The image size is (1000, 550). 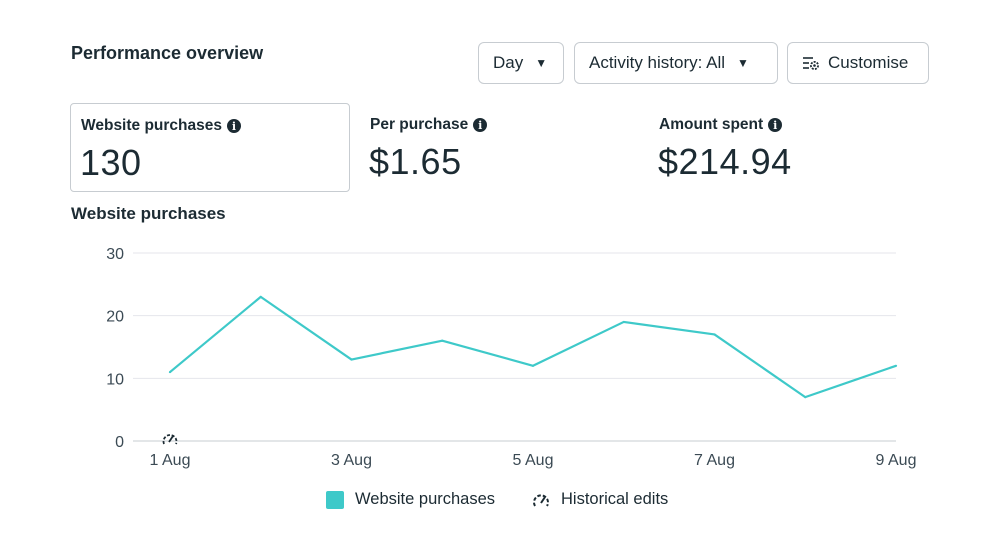 What do you see at coordinates (170, 460) in the screenshot?
I see `x-tick-label: 1 Aug` at bounding box center [170, 460].